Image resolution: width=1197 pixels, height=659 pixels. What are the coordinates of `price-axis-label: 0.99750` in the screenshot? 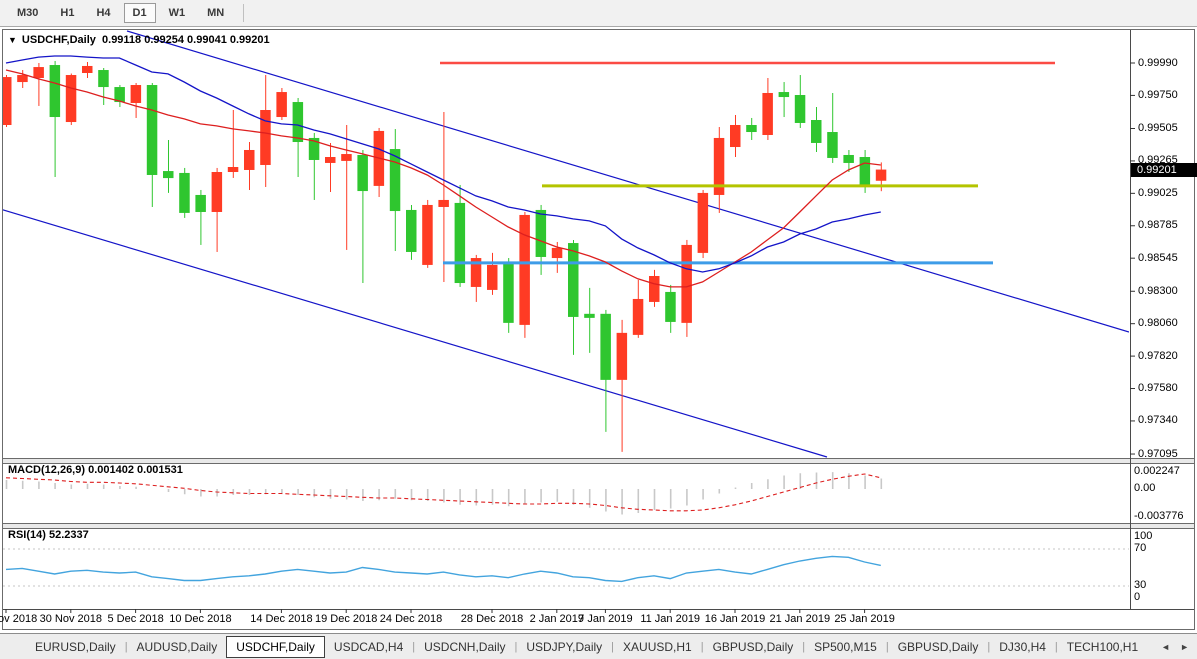 It's located at (1158, 94).